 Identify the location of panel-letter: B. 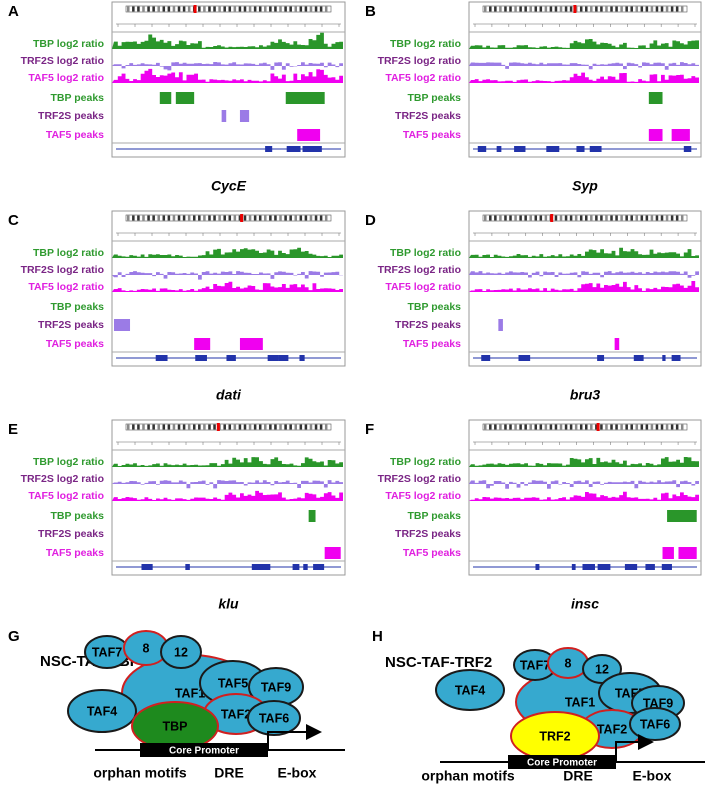
(370, 11).